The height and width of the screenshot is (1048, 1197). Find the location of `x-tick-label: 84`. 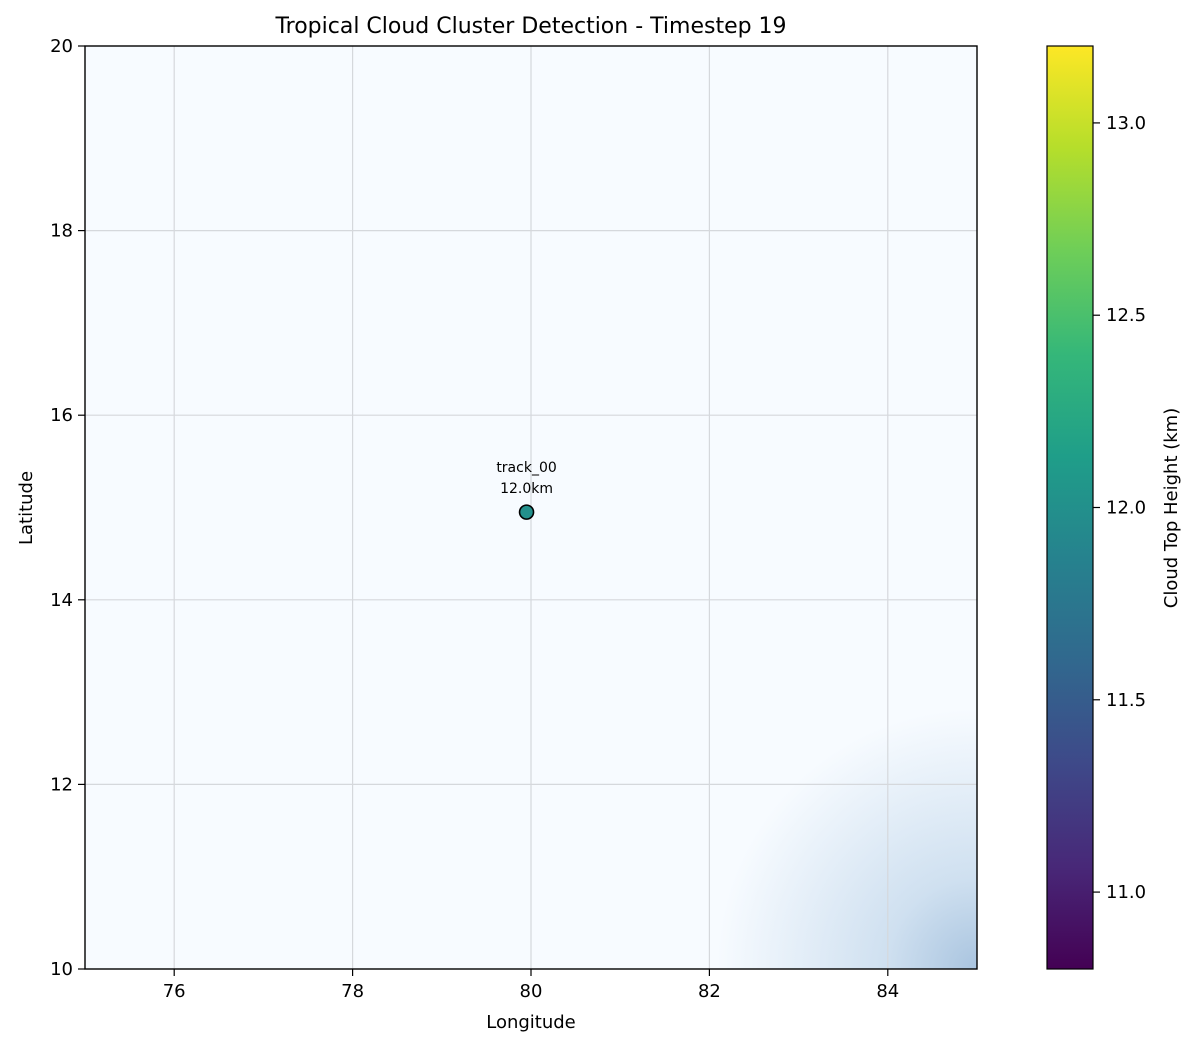

x-tick-label: 84 is located at coordinates (887, 991).